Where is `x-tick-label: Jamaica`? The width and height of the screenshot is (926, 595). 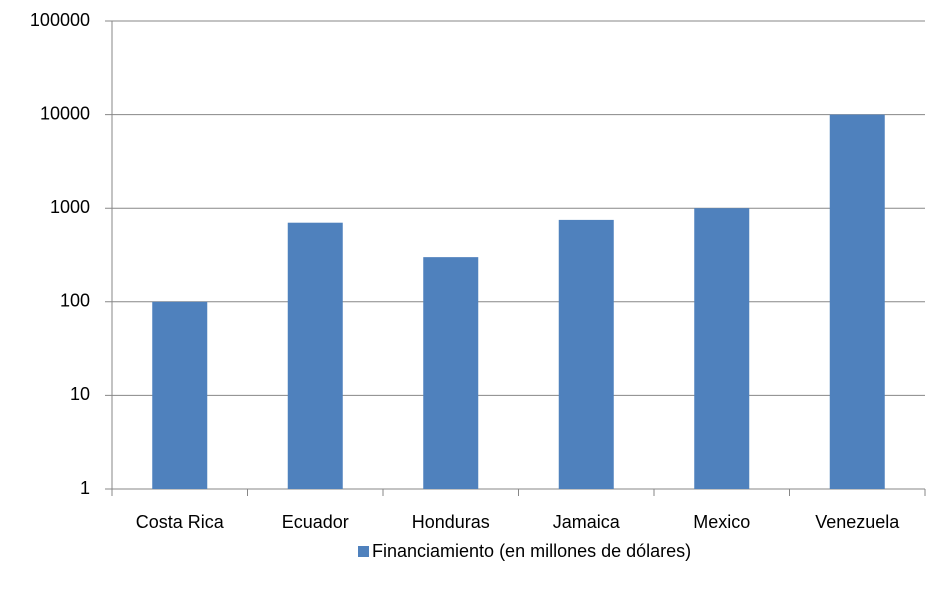
x-tick-label: Jamaica is located at coordinates (587, 522).